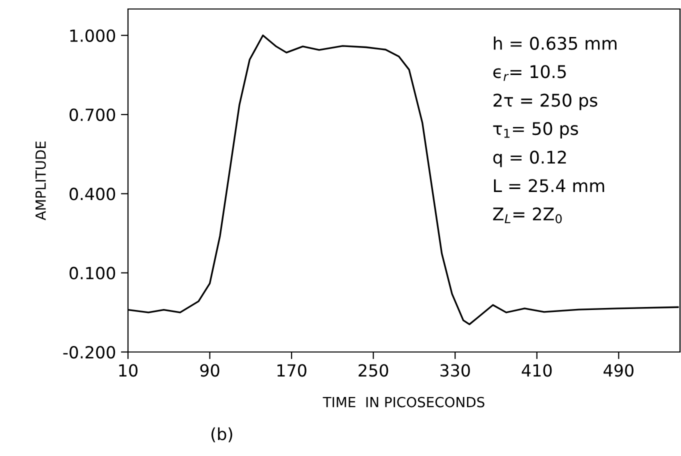  I want to click on y-tick-label: 1.000, so click(93, 35).